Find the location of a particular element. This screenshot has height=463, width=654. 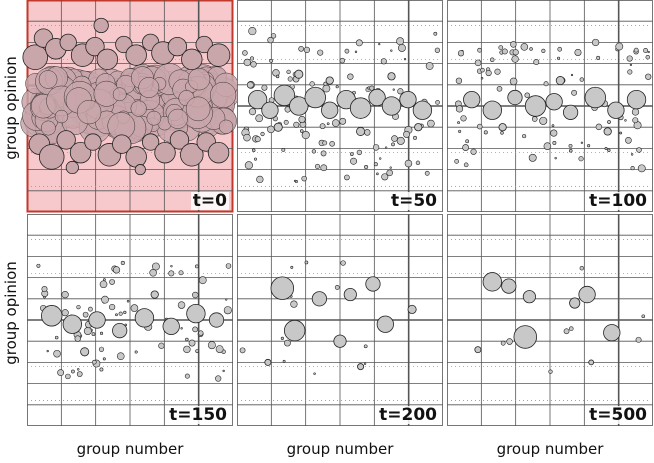

panel-t500-plot is located at coordinates (550, 320).